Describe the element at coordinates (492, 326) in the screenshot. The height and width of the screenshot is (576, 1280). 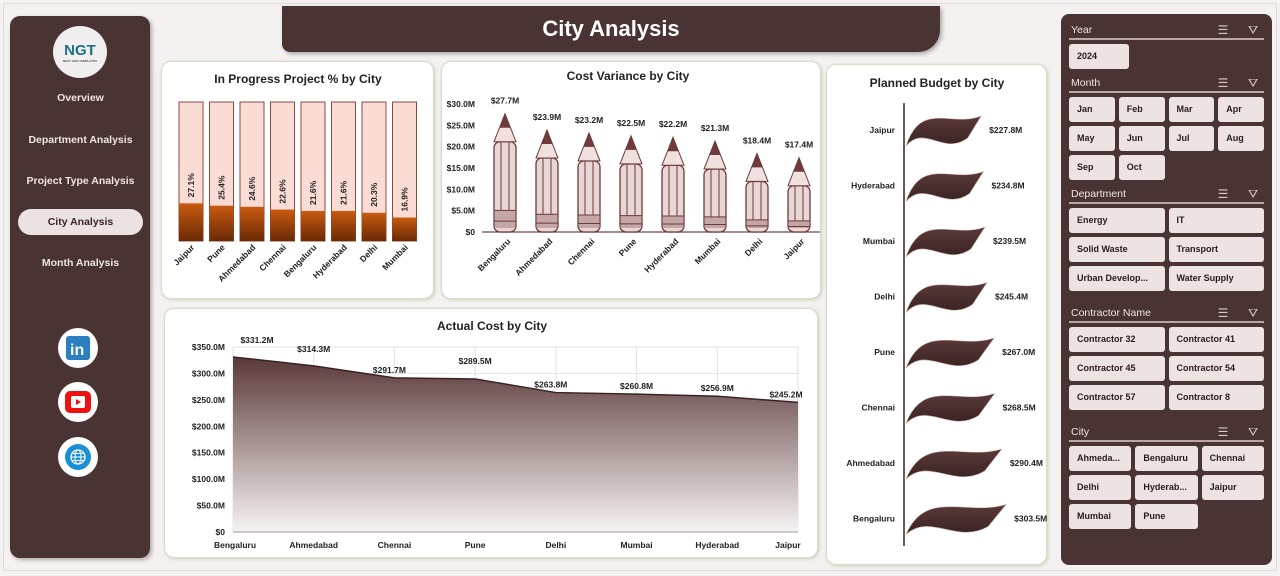
I see `chart-title: Actual Cost by City` at that location.